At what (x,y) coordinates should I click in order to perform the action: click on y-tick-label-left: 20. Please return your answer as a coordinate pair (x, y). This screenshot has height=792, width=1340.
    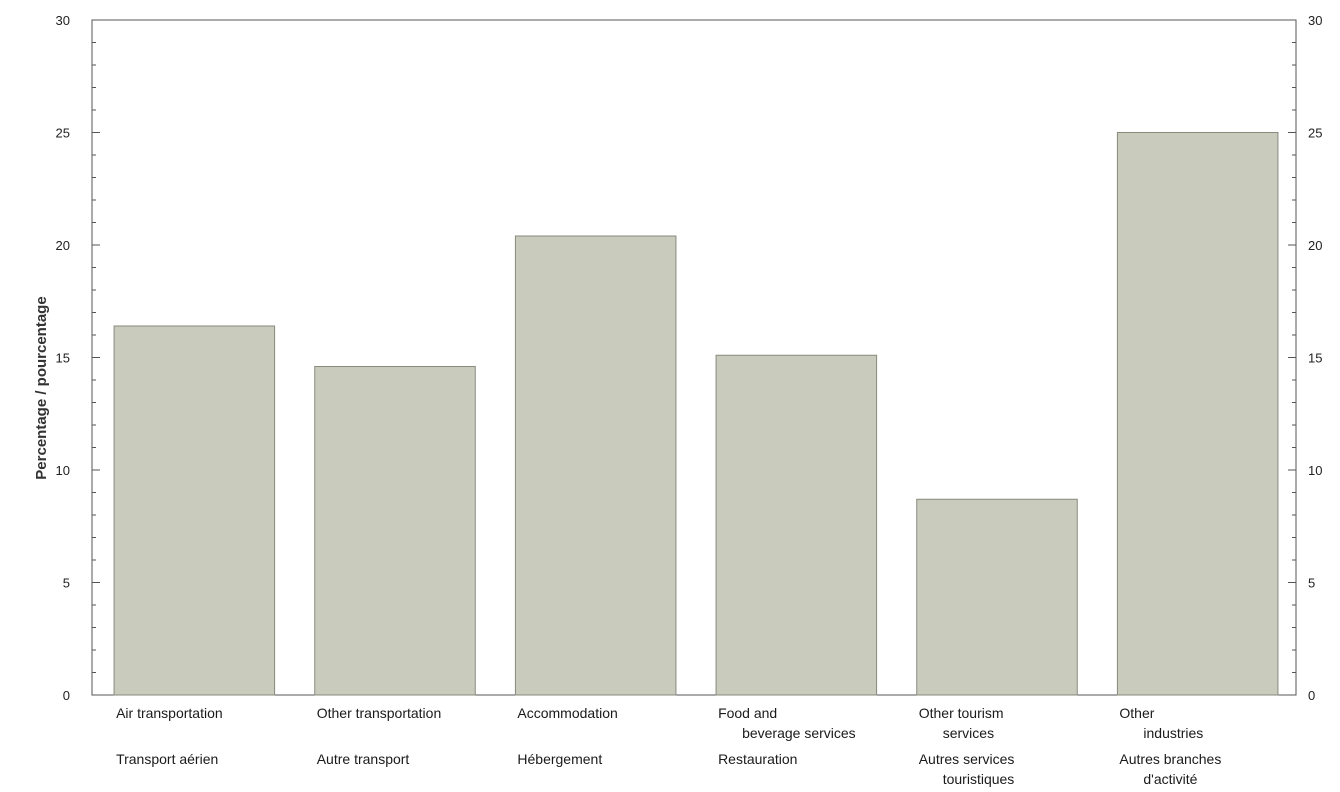
    Looking at the image, I should click on (63, 245).